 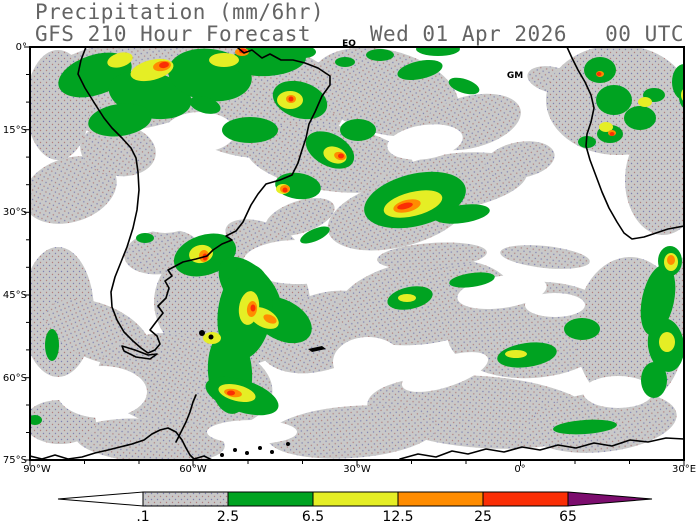 What do you see at coordinates (357, 469) in the screenshot?
I see `lon-label-30w: 30°W` at bounding box center [357, 469].